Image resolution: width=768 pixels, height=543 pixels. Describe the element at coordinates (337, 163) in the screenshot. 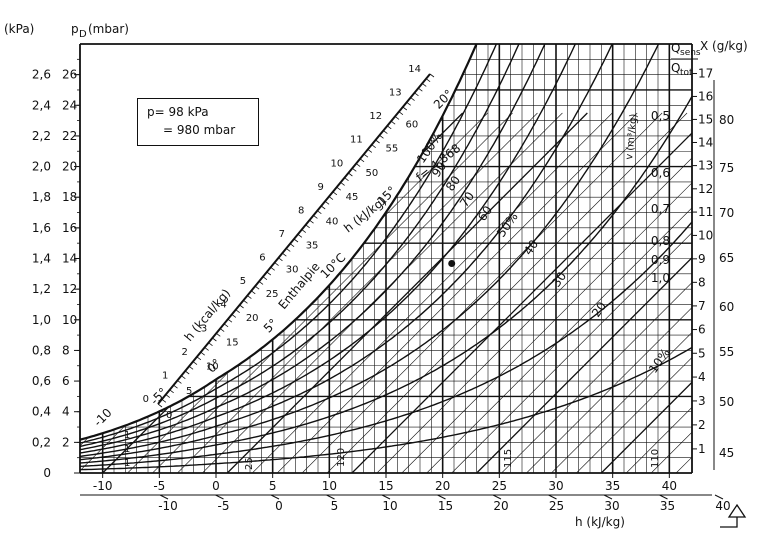

I see `kcal-tick-label: 10` at that location.